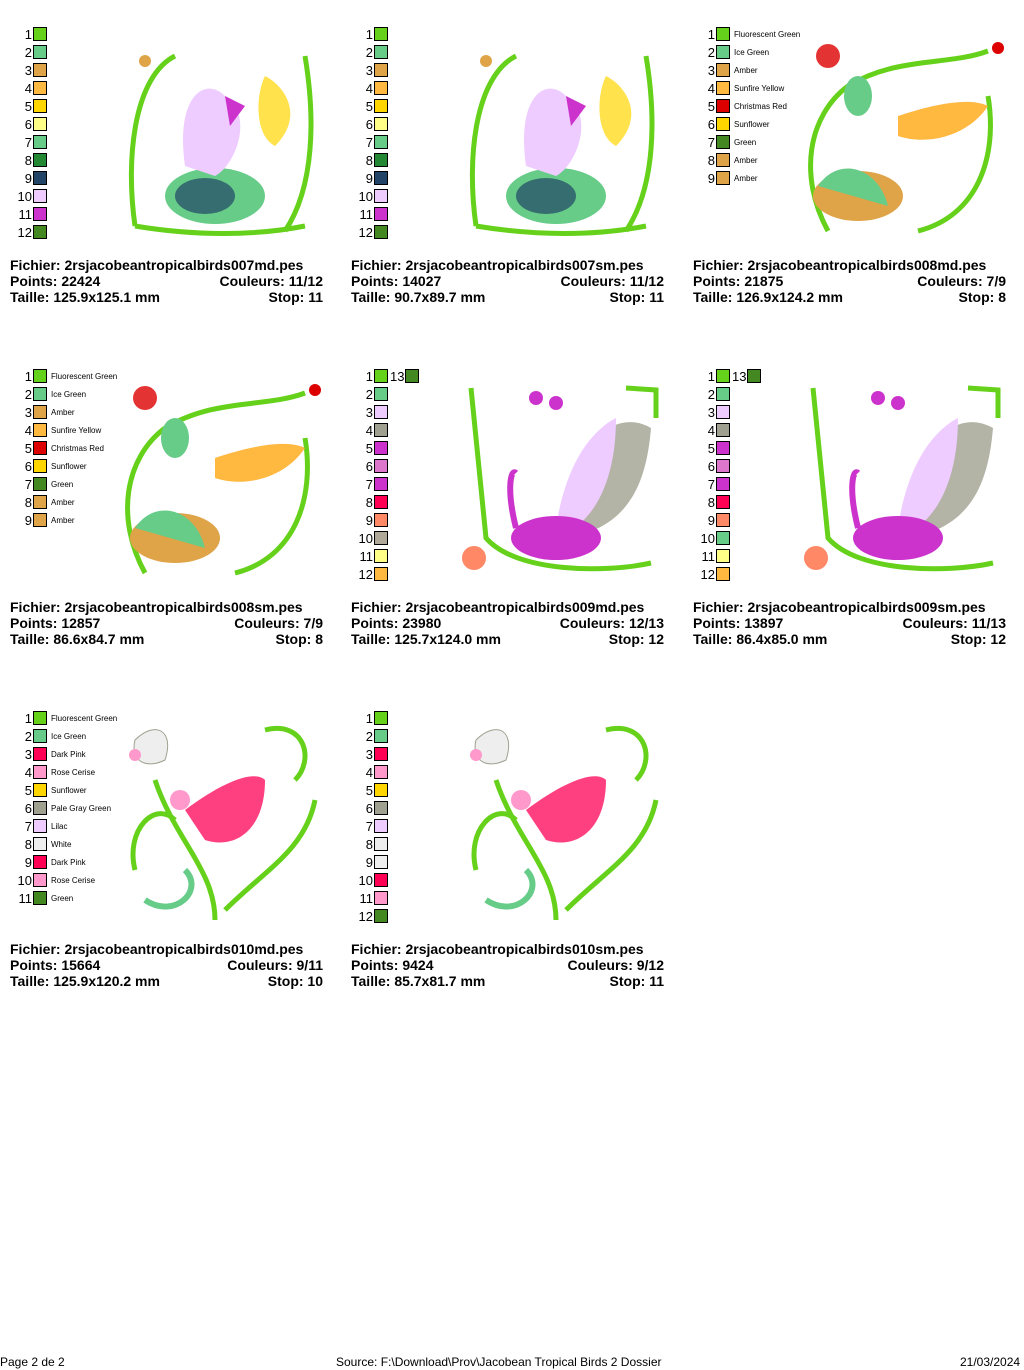  What do you see at coordinates (62, 898) in the screenshot?
I see `color-name: Green` at bounding box center [62, 898].